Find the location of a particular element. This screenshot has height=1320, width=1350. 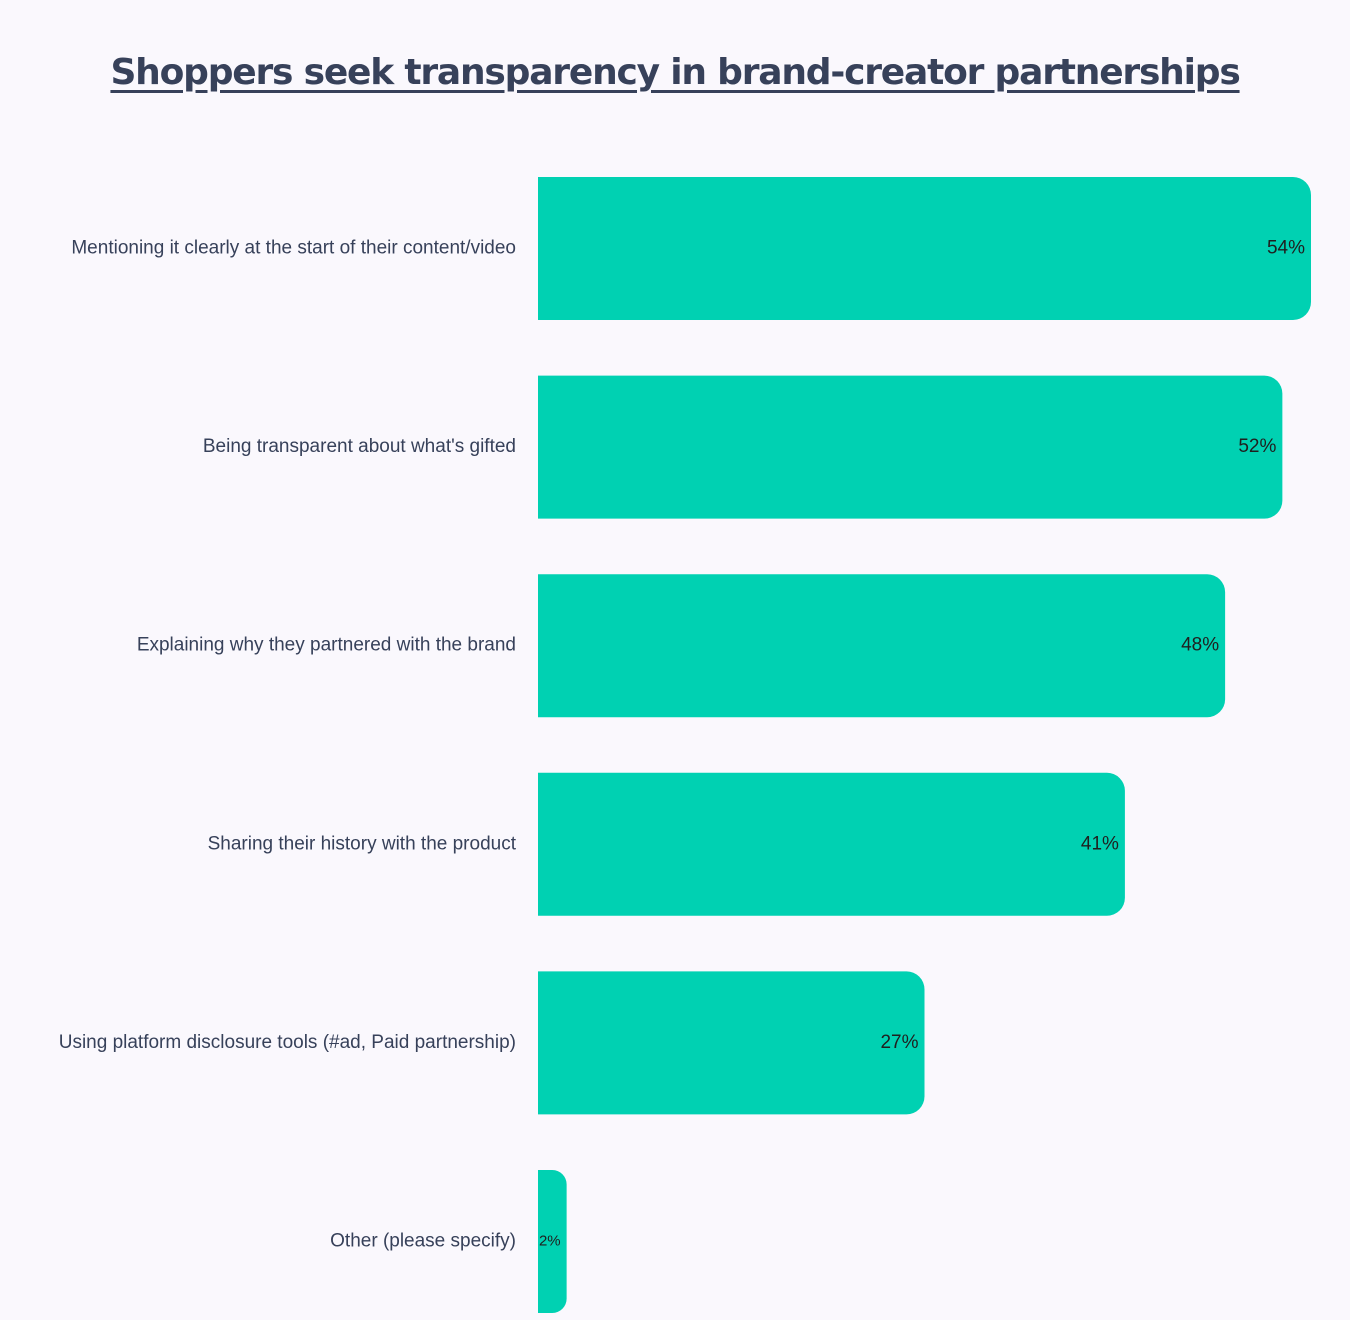

category-label: Sharing their history with the product is located at coordinates (362, 843).